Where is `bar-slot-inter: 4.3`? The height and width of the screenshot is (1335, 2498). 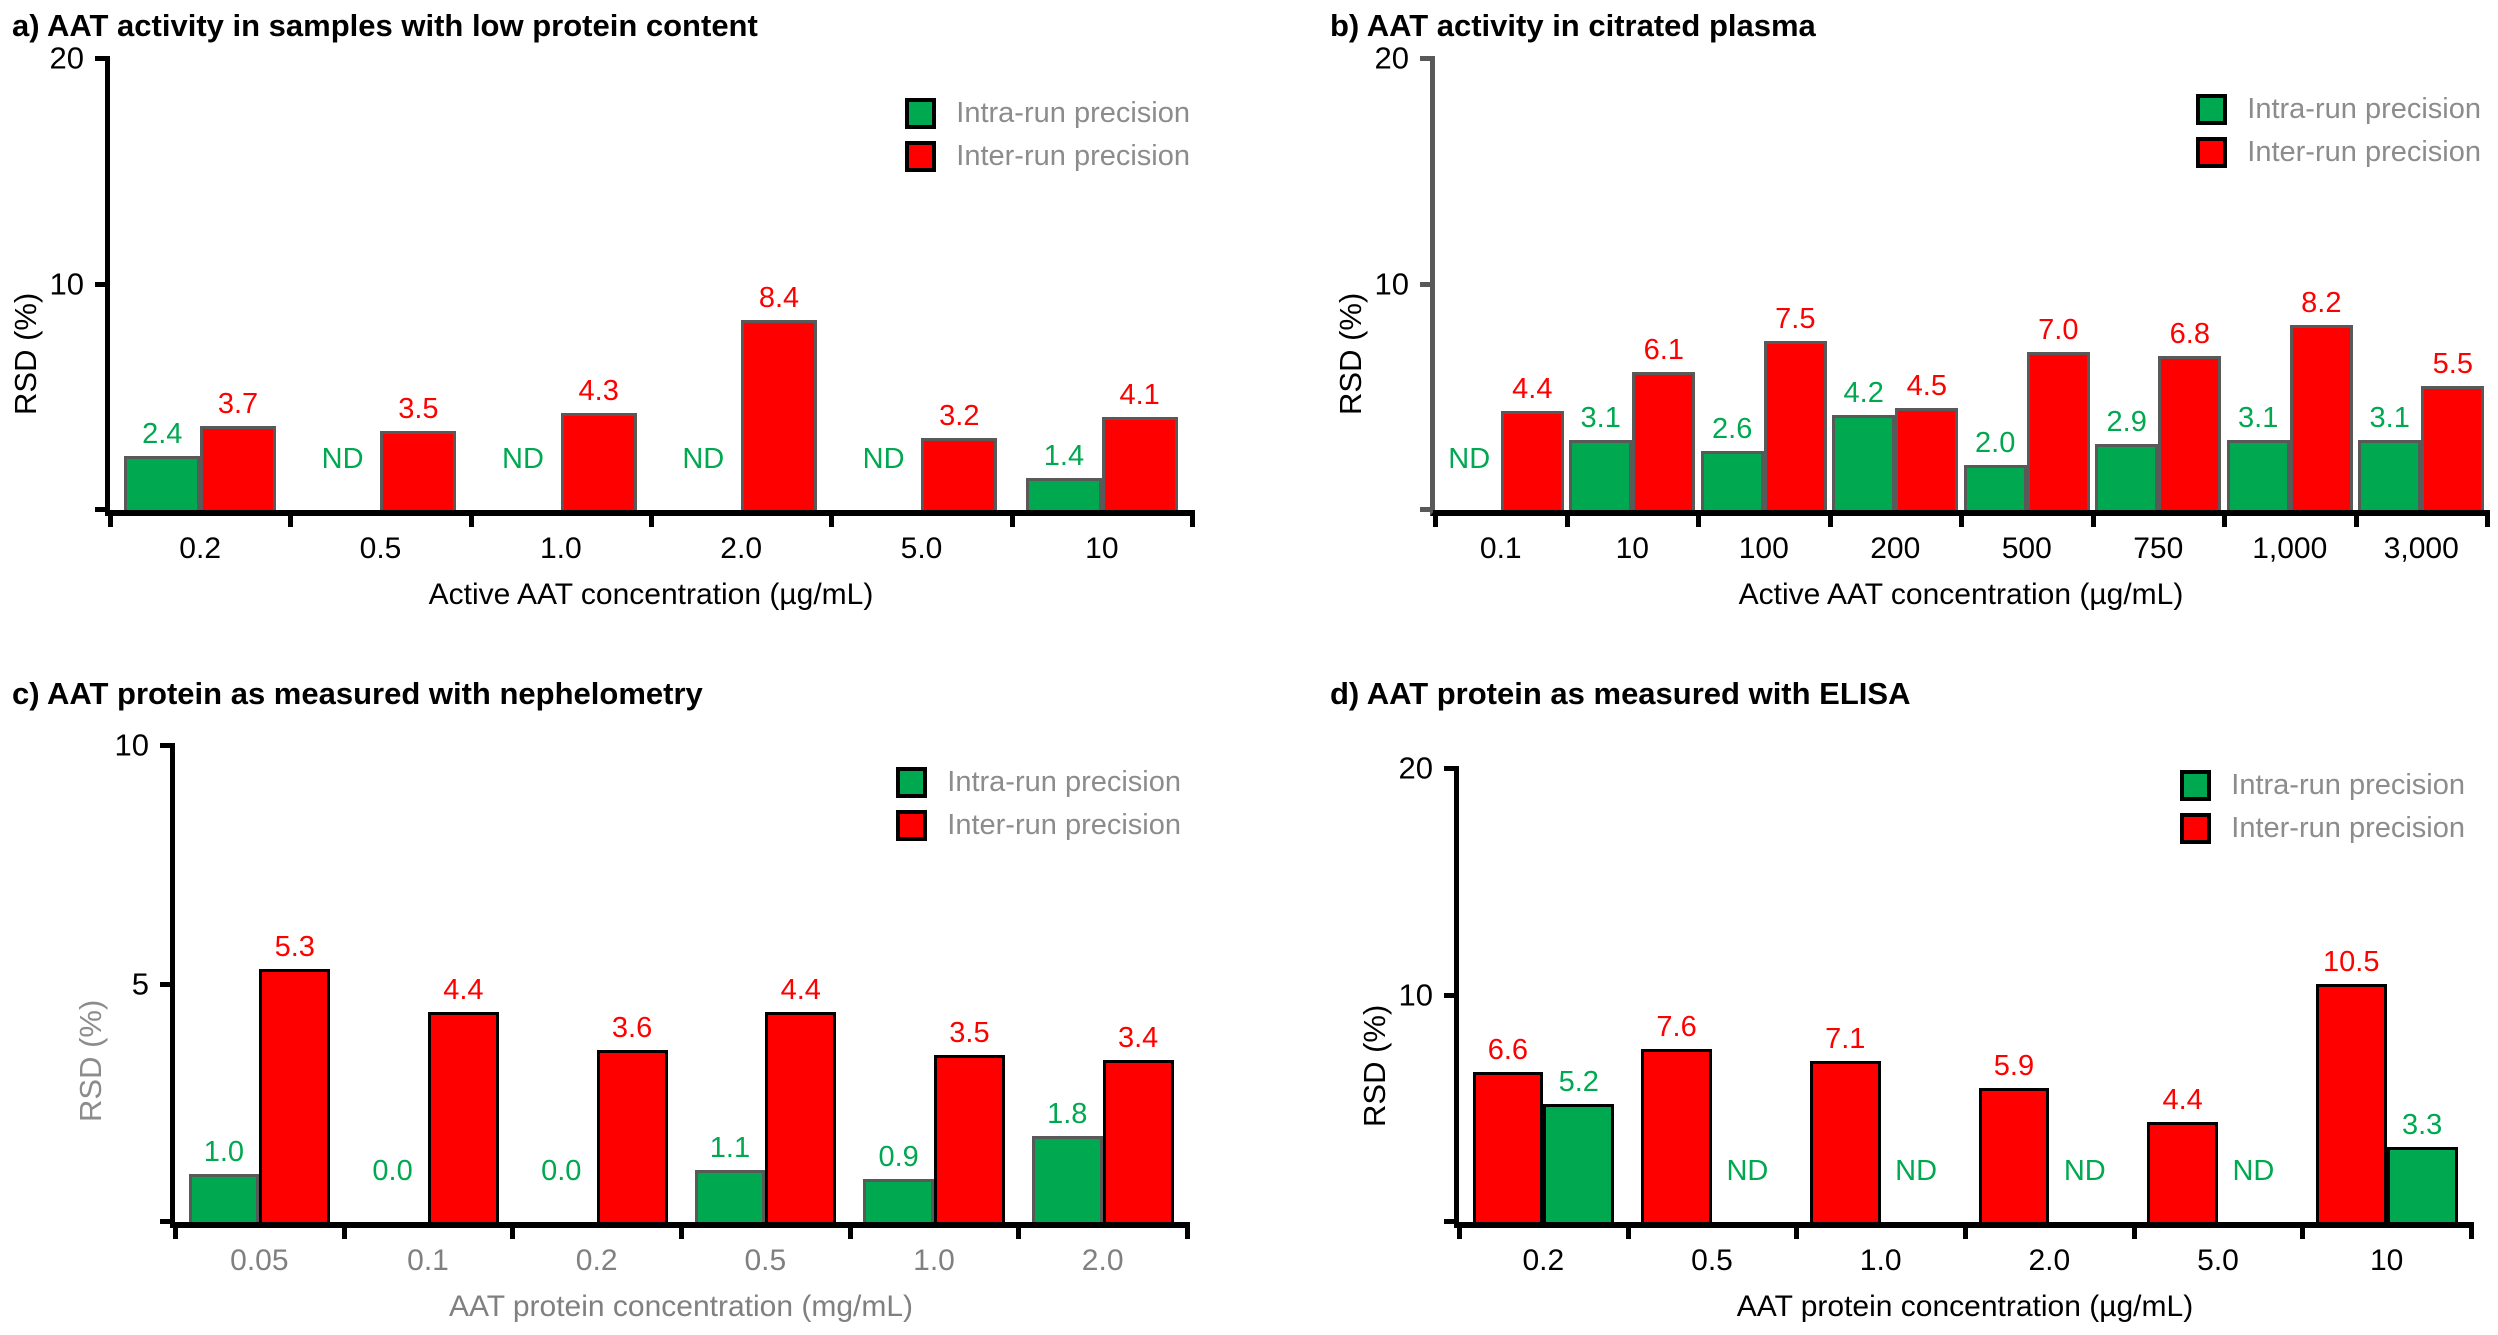 bar-slot-inter: 4.3 is located at coordinates (598, 284).